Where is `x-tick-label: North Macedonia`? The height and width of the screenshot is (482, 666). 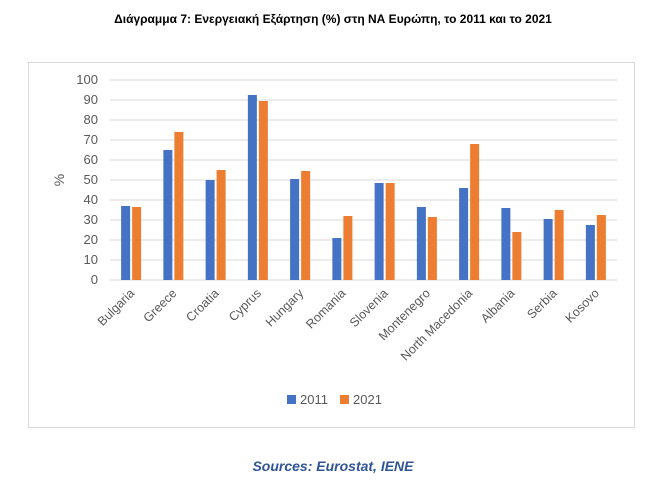 x-tick-label: North Macedonia is located at coordinates (436, 324).